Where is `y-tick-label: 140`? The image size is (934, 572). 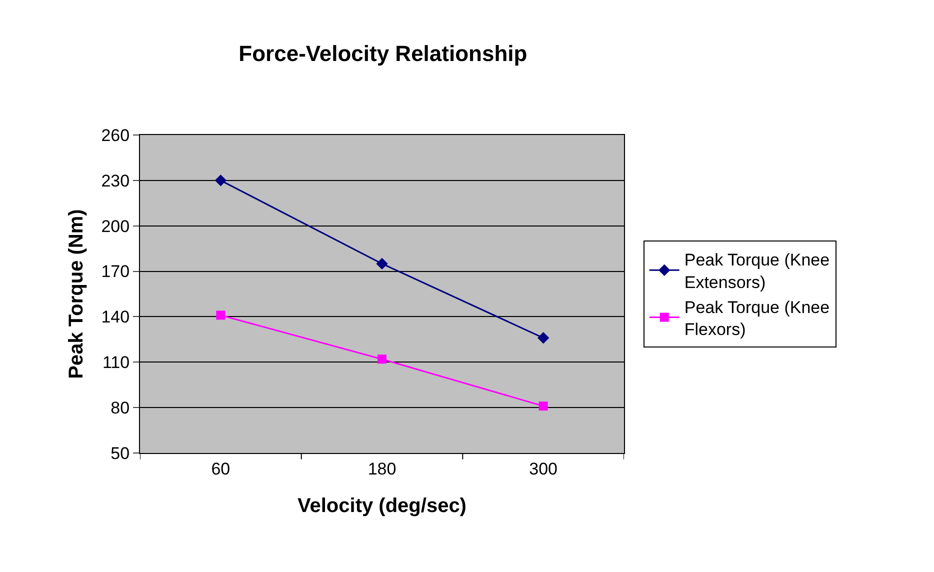 y-tick-label: 140 is located at coordinates (115, 317).